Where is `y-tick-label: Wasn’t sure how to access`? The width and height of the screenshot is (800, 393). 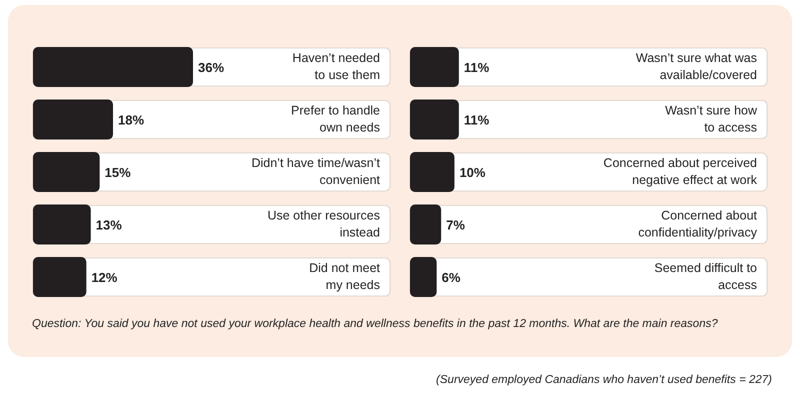
y-tick-label: Wasn’t sure how to access is located at coordinates (711, 119).